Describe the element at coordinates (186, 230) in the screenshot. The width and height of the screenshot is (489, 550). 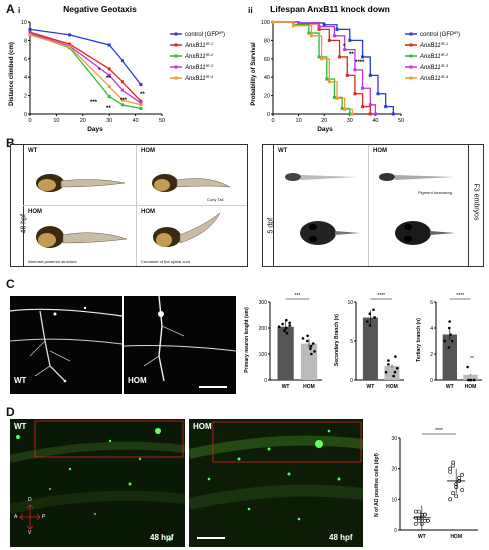
I see `embryo-hom-curvature` at that location.